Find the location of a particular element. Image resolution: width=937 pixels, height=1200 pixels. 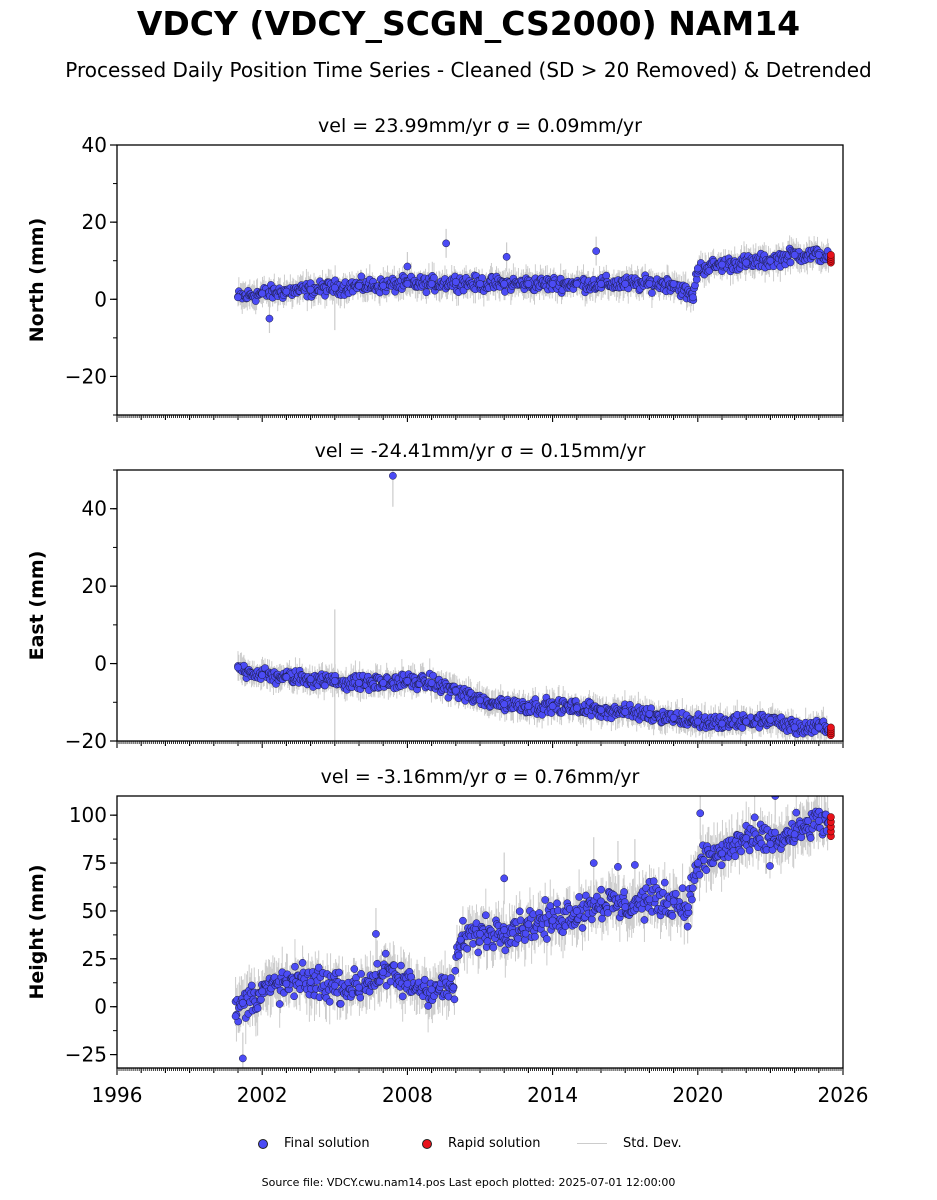

y-tick-label: 40 is located at coordinates (94, 145).